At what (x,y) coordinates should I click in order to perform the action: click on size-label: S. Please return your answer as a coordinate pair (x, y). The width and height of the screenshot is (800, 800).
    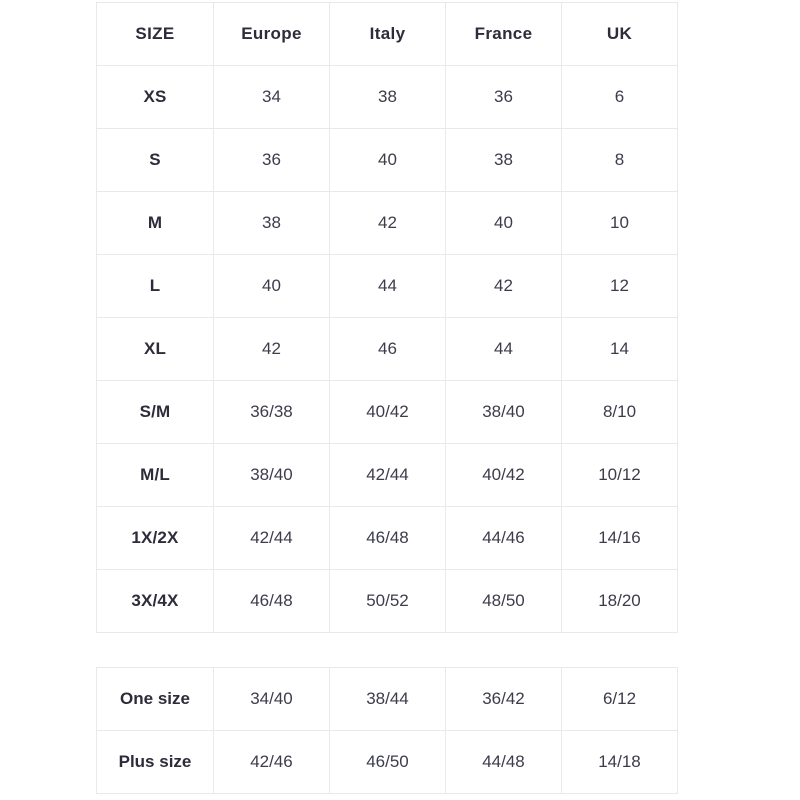
    Looking at the image, I should click on (155, 159).